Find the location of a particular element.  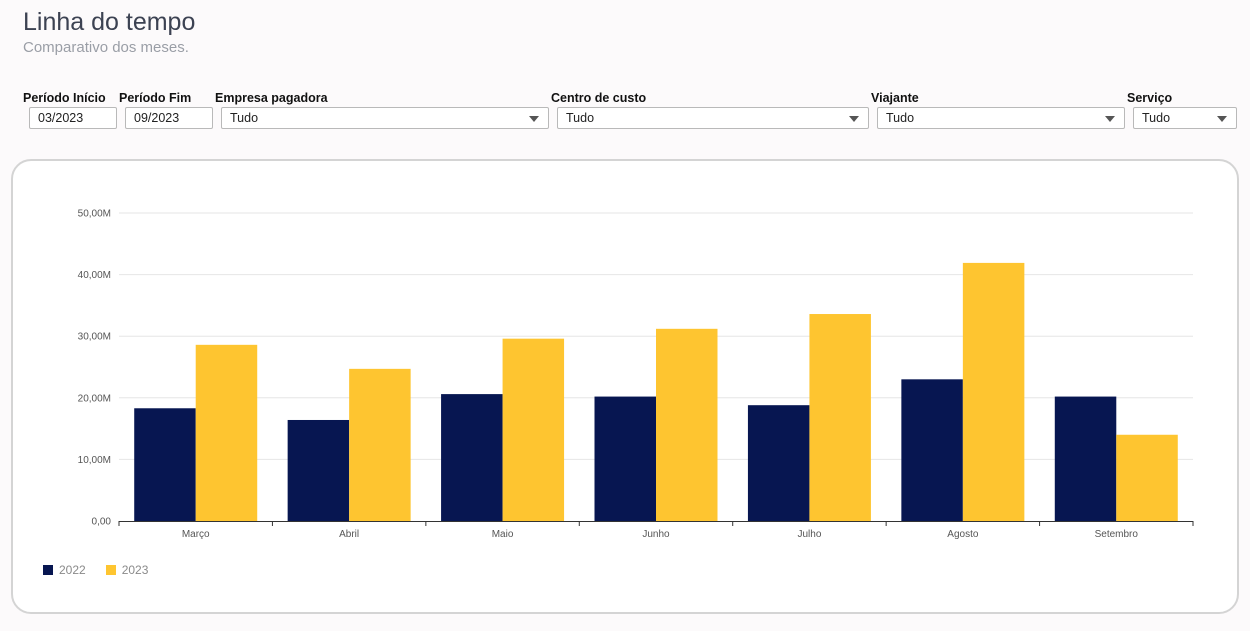

traveler-select-value: Tudo is located at coordinates (900, 118).